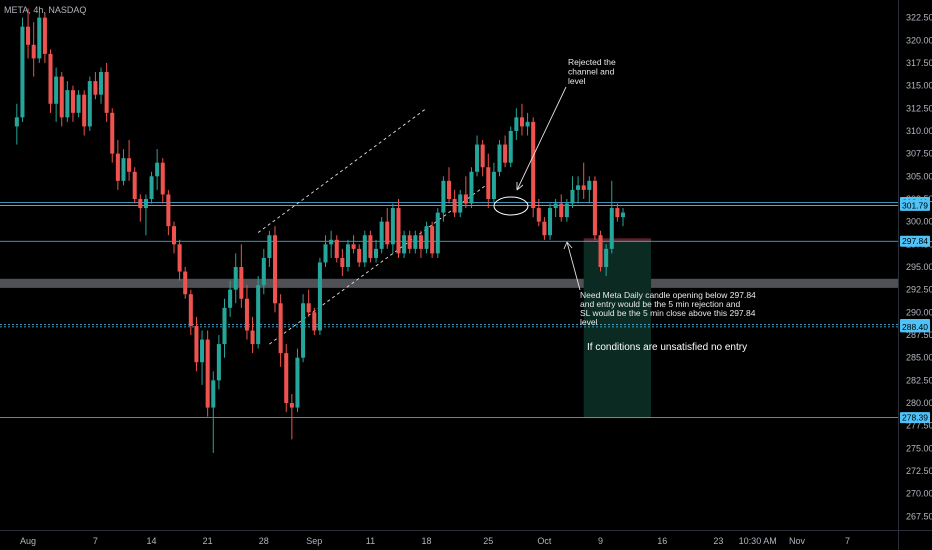 The image size is (932, 550). Describe the element at coordinates (342, 170) in the screenshot. I see `channel-line` at that location.